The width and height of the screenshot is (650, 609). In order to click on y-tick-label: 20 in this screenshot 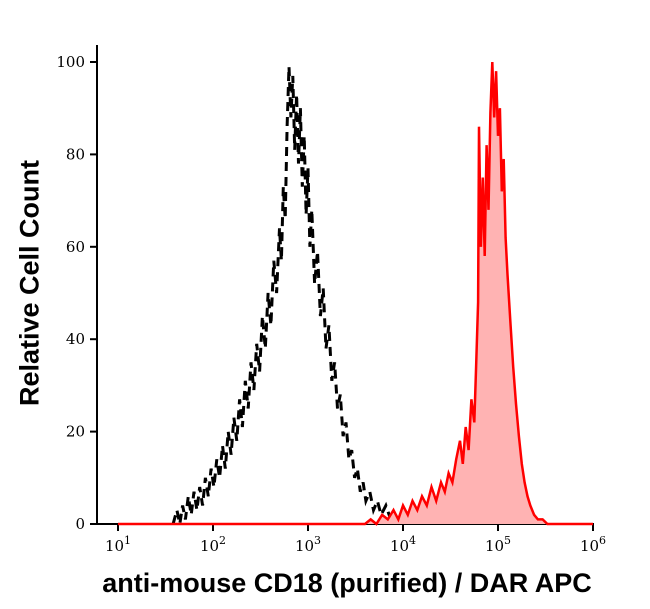, I will do `click(75, 432)`.